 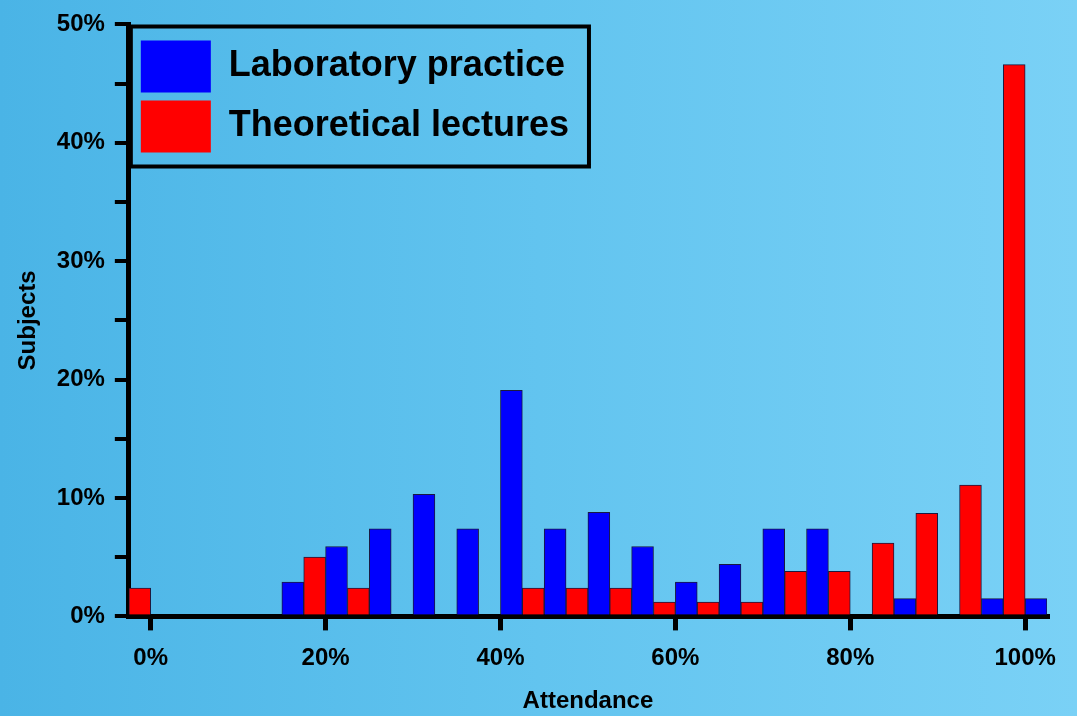 I want to click on x-tick-label: 0%, so click(x=151, y=657).